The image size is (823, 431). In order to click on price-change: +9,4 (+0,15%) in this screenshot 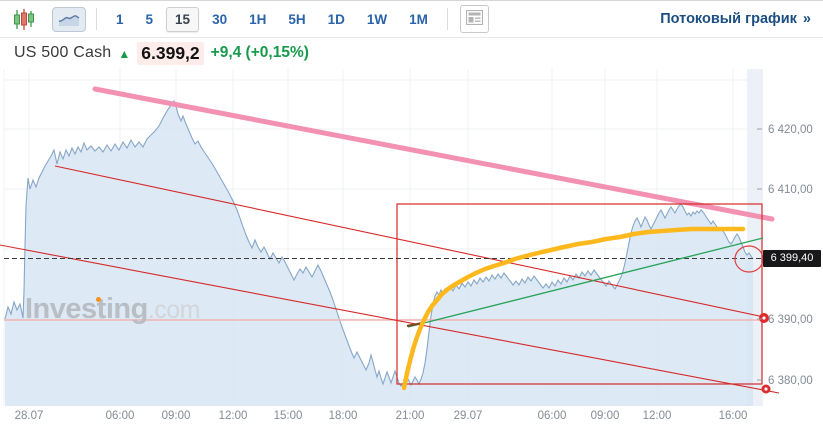, I will do `click(259, 52)`.